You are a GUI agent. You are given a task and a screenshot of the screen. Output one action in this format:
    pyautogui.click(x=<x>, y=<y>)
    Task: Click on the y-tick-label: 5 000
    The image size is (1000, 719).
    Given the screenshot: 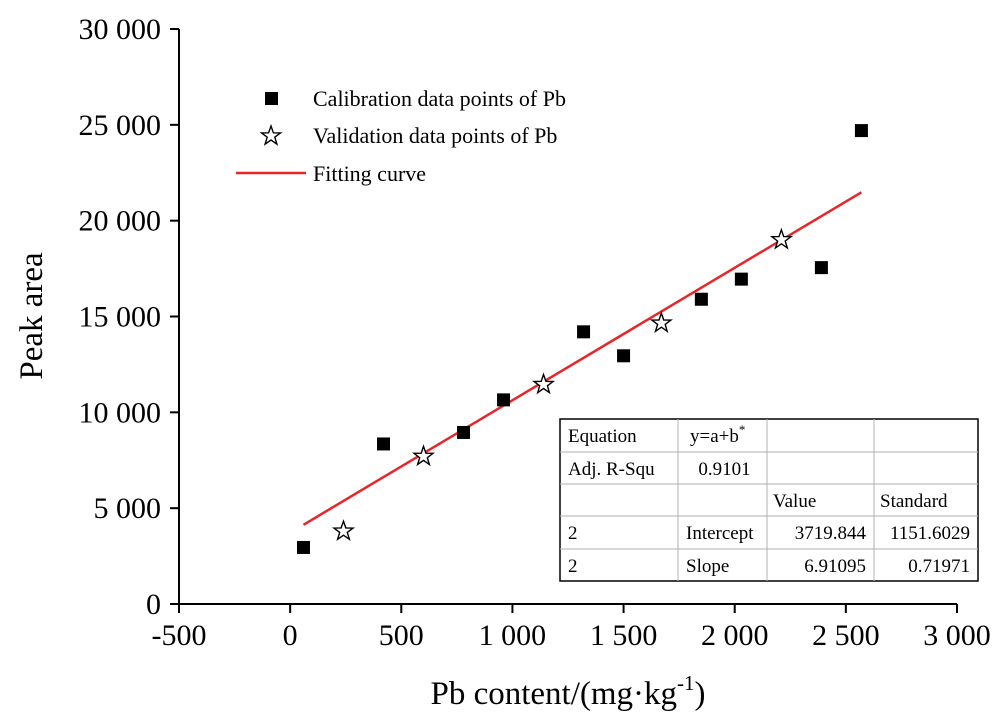 What is the action you would take?
    pyautogui.click(x=128, y=508)
    